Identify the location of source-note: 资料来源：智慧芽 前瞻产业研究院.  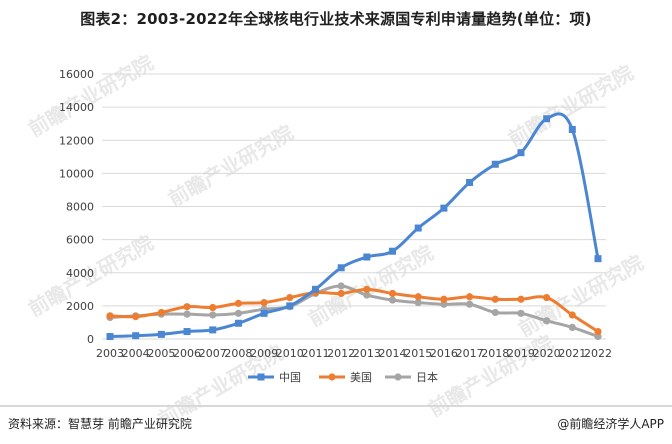
(100, 424).